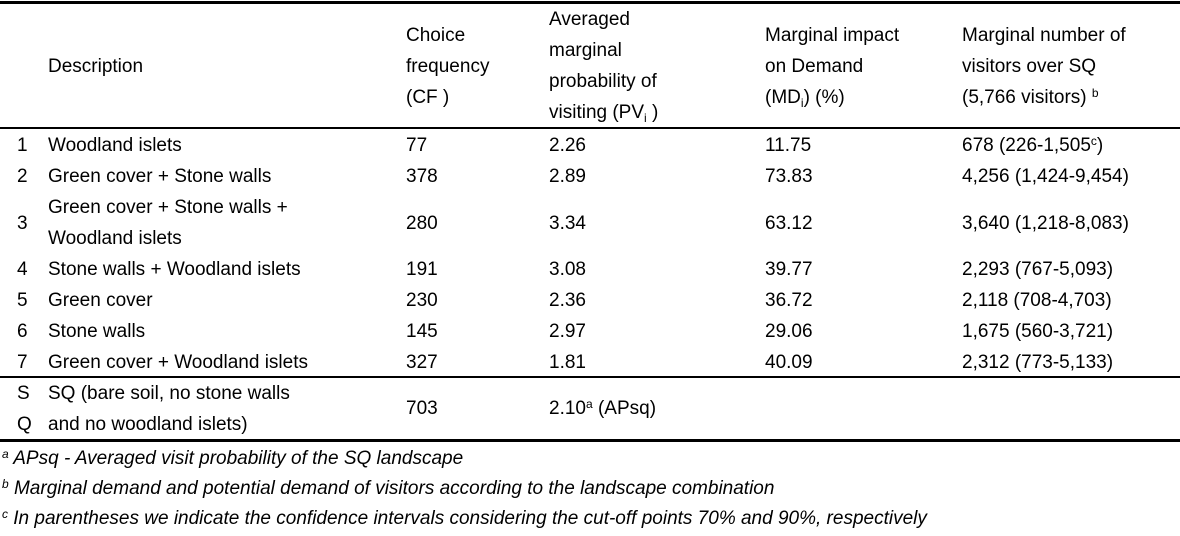 This screenshot has height=536, width=1180. I want to click on row-md: 36.72, so click(789, 300).